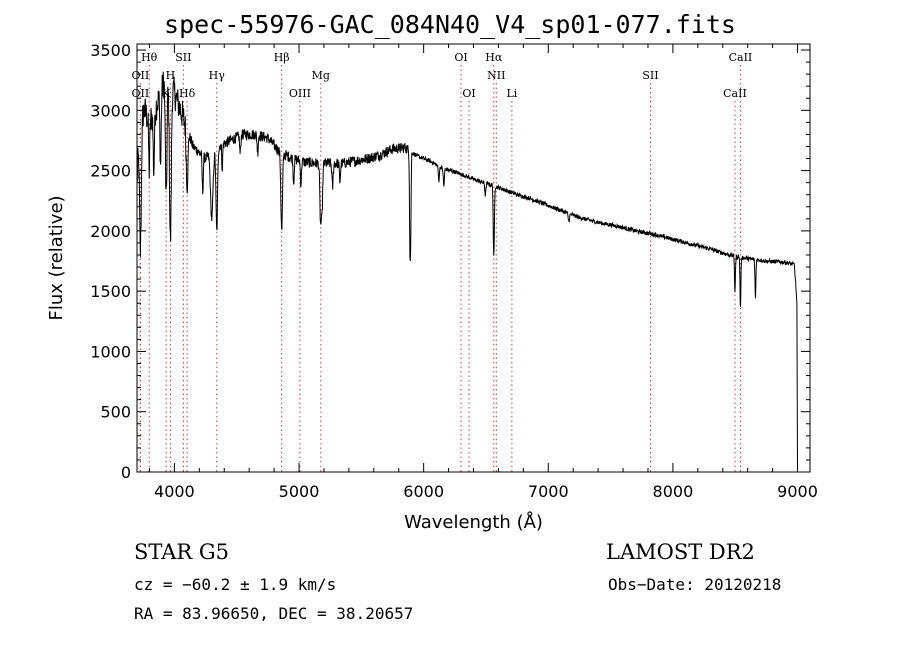 The width and height of the screenshot is (900, 650). Describe the element at coordinates (548, 491) in the screenshot. I see `x-tick-label: 7000` at that location.